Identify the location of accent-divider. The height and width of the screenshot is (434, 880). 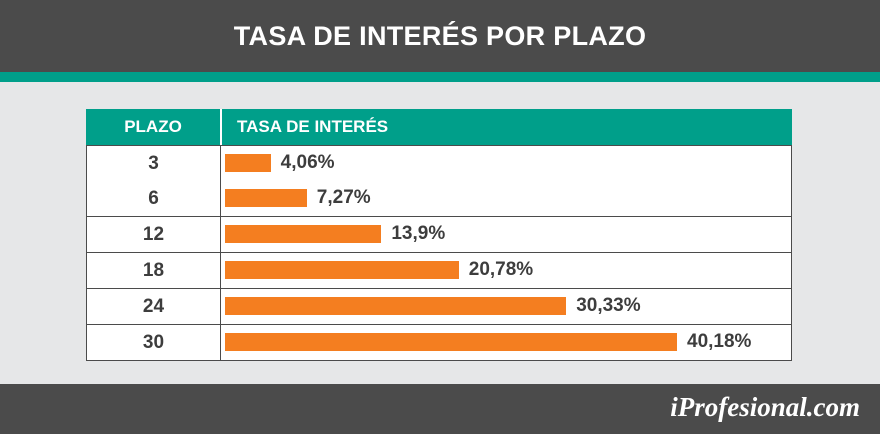
(440, 77).